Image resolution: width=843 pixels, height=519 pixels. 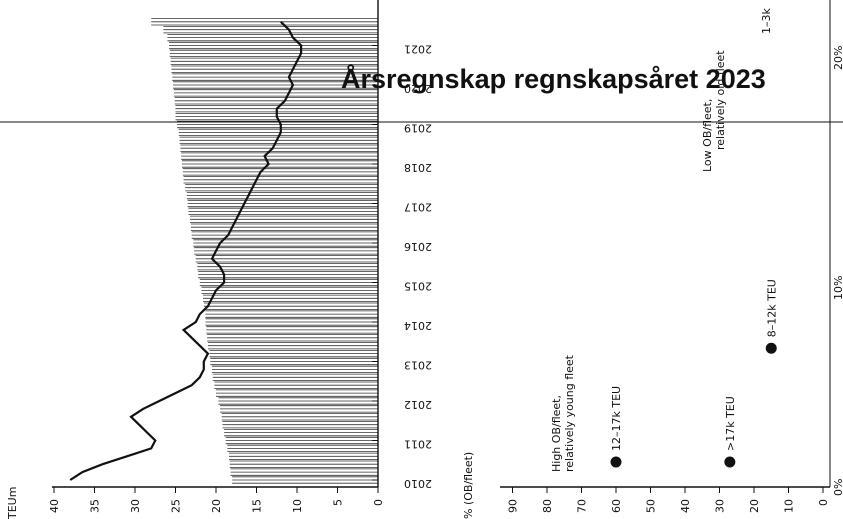 What do you see at coordinates (616, 506) in the screenshot?
I see `x-tick-label-right: 60` at bounding box center [616, 506].